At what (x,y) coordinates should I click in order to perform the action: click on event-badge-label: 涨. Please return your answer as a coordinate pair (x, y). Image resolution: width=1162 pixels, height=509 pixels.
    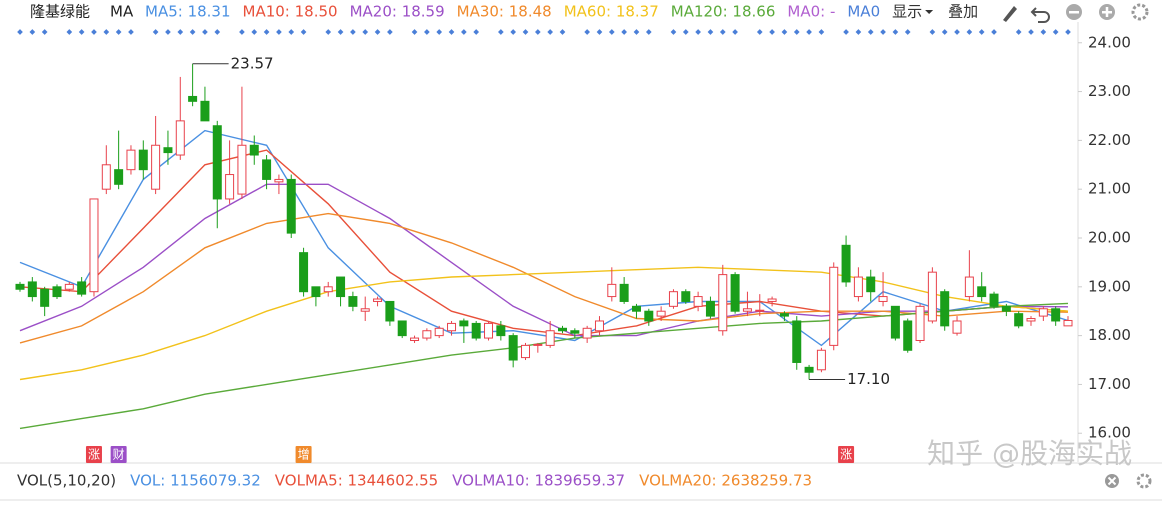
    Looking at the image, I should click on (94, 454).